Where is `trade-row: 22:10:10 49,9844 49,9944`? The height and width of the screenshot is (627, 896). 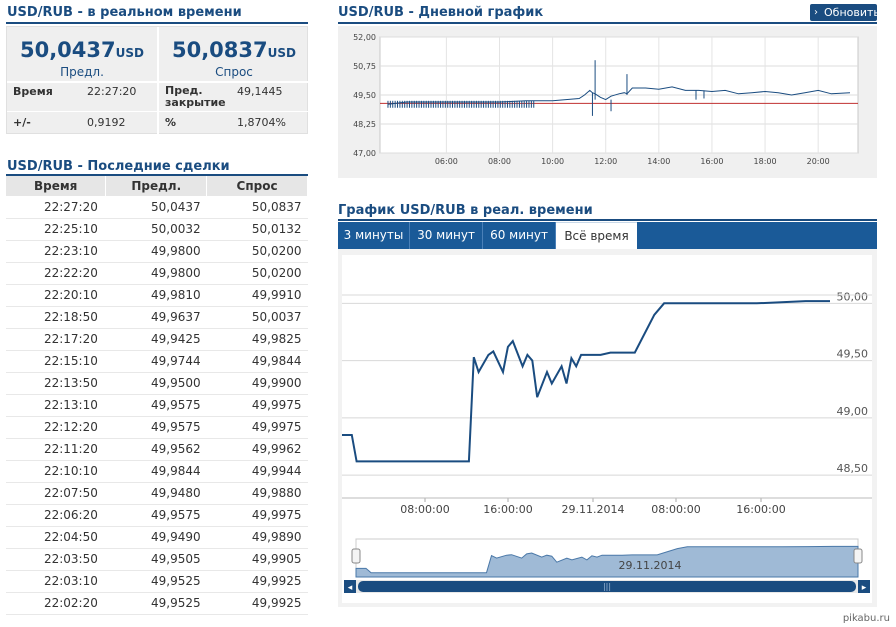 trade-row: 22:10:10 49,9844 49,9944 is located at coordinates (157, 471).